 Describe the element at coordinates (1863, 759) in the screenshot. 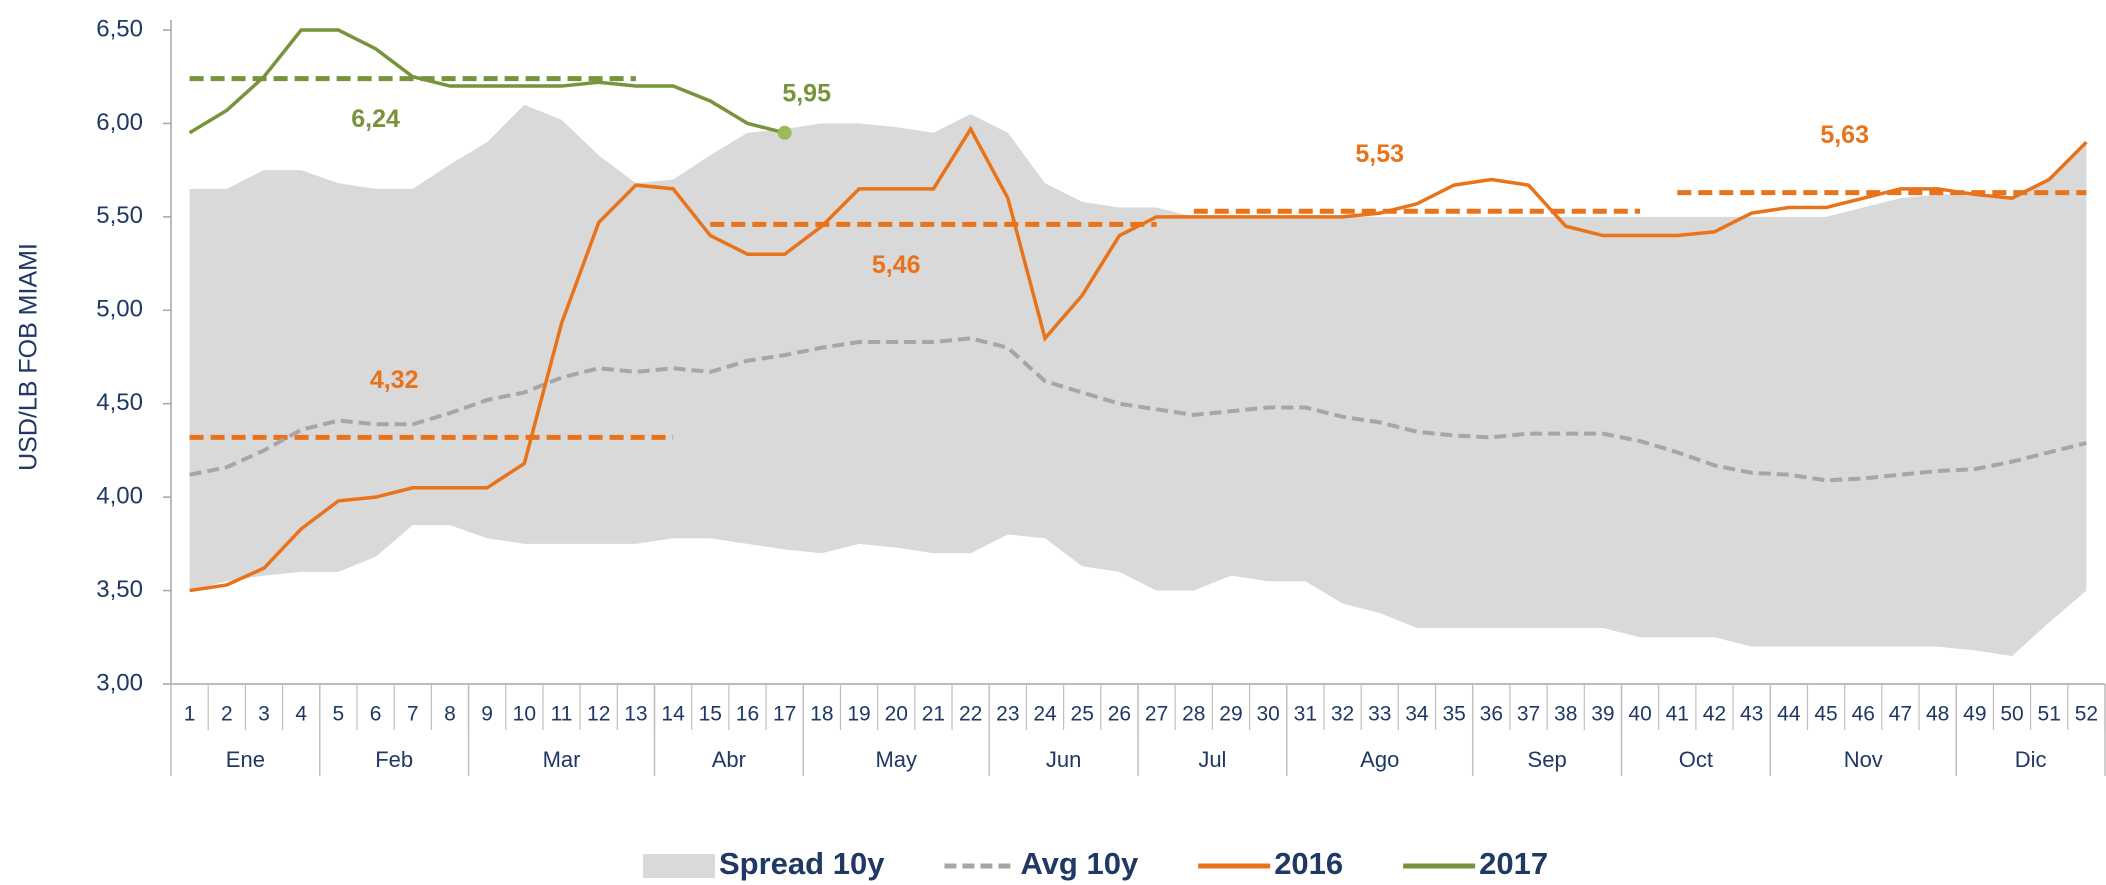

I see `month-label: Nov` at that location.